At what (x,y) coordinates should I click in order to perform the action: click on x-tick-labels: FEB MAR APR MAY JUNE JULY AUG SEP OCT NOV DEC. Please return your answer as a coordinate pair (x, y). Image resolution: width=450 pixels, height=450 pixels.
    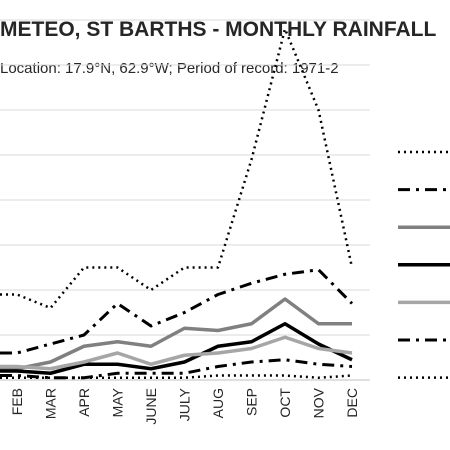
    Looking at the image, I should click on (184, 405).